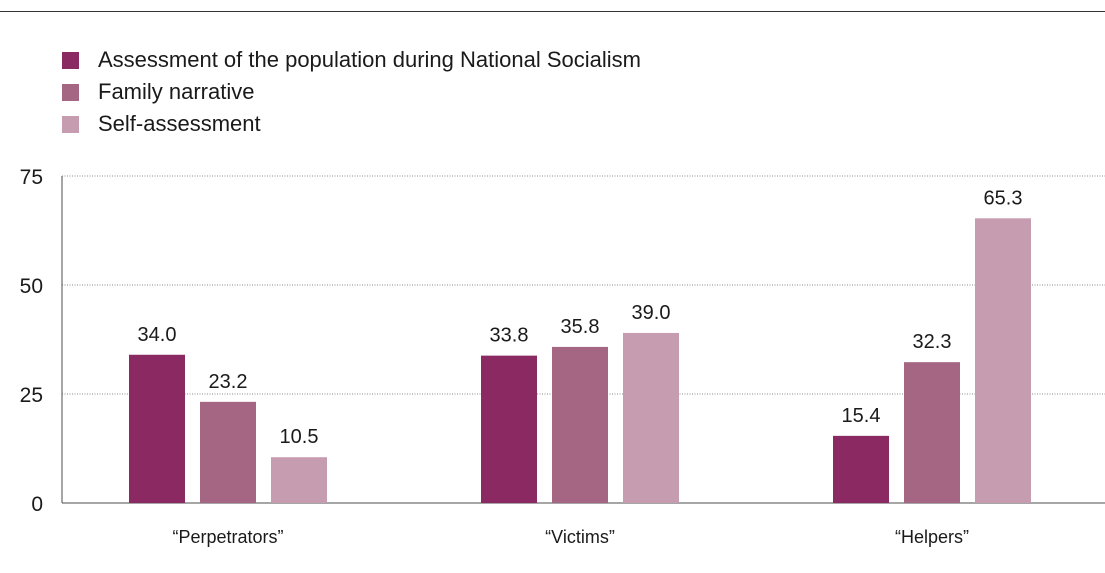 This screenshot has width=1105, height=573. Describe the element at coordinates (299, 437) in the screenshot. I see `data-label: 10.5` at that location.